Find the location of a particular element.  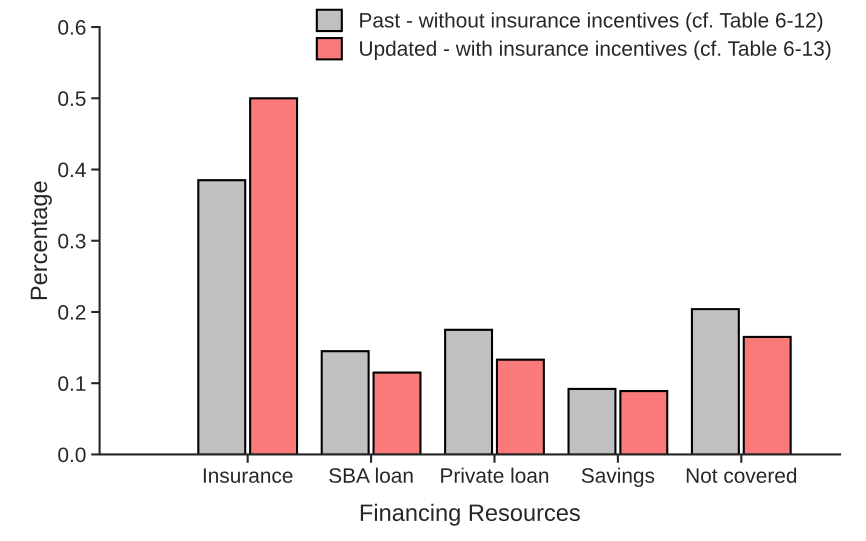

x-tick-label: Insurance is located at coordinates (248, 475).